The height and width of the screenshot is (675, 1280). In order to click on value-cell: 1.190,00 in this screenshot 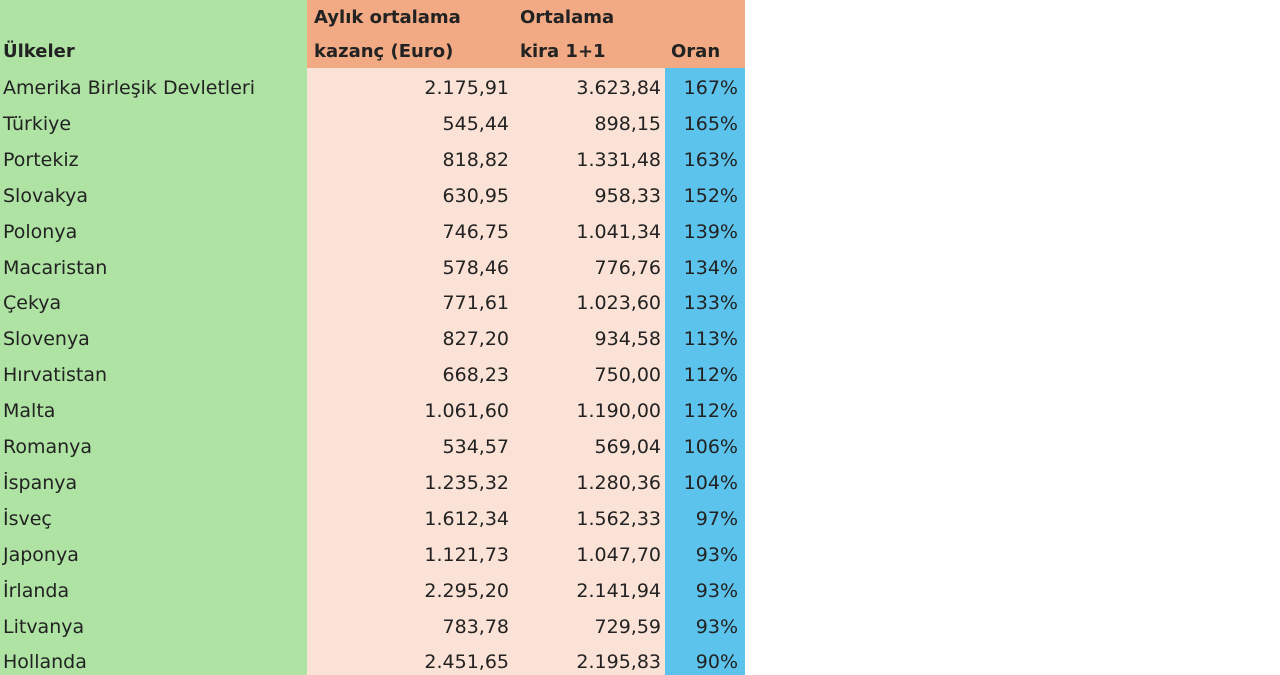, I will do `click(618, 411)`.